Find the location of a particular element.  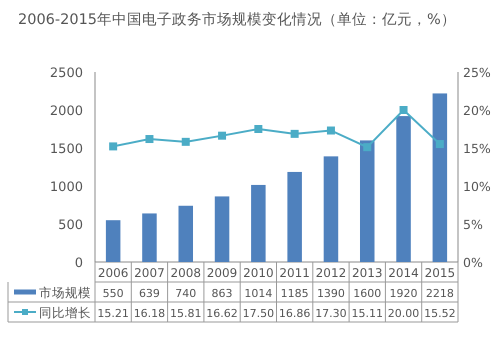

data-label: 1920 is located at coordinates (404, 293).